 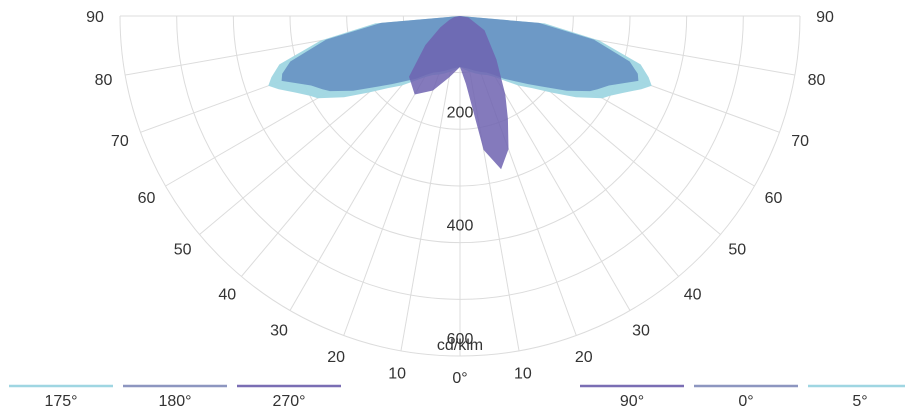 What do you see at coordinates (60, 401) in the screenshot?
I see `legend-label: 175°` at bounding box center [60, 401].